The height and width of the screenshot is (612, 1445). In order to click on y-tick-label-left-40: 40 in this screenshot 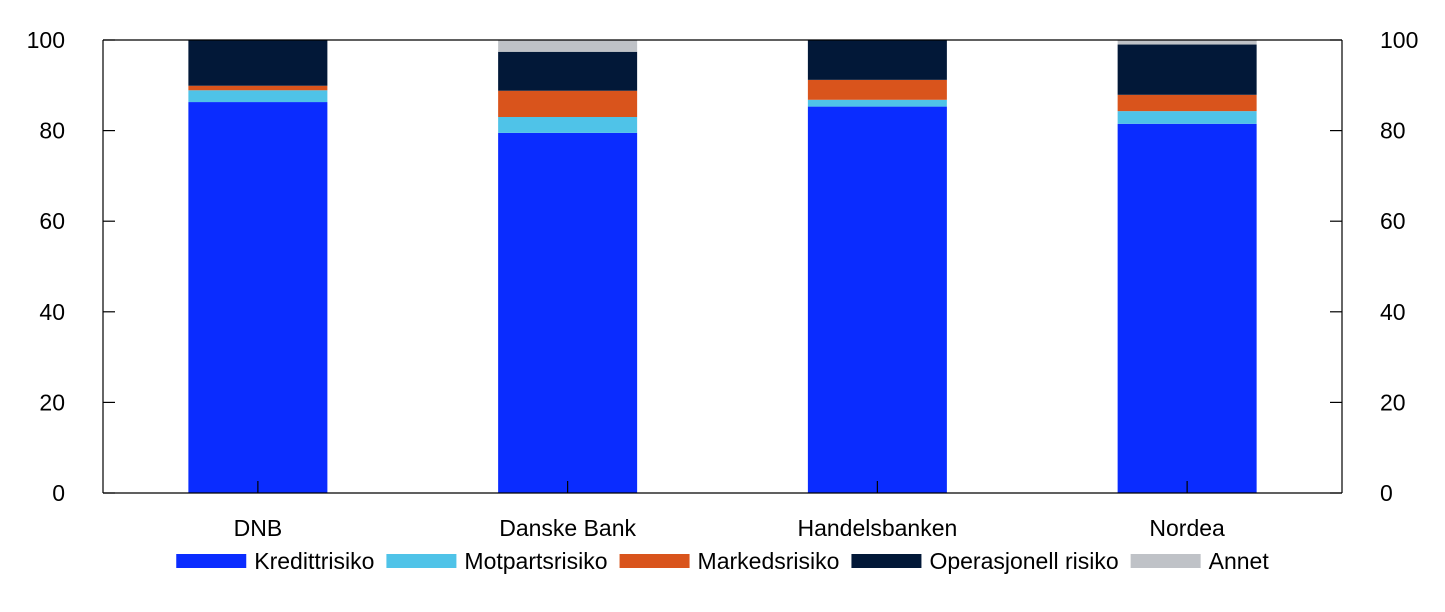, I will do `click(52, 312)`.